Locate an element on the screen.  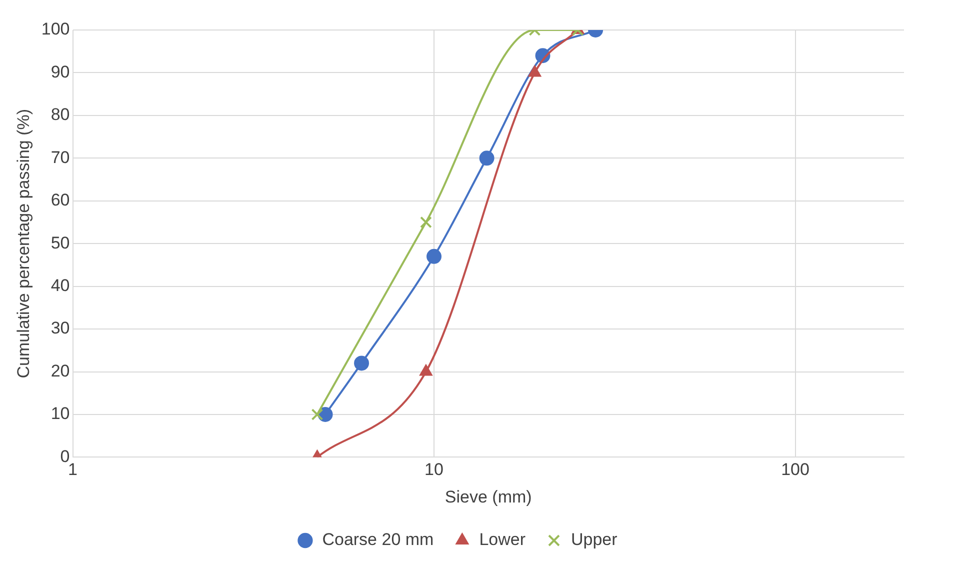
y-tick-label: 80 is located at coordinates (60, 114).